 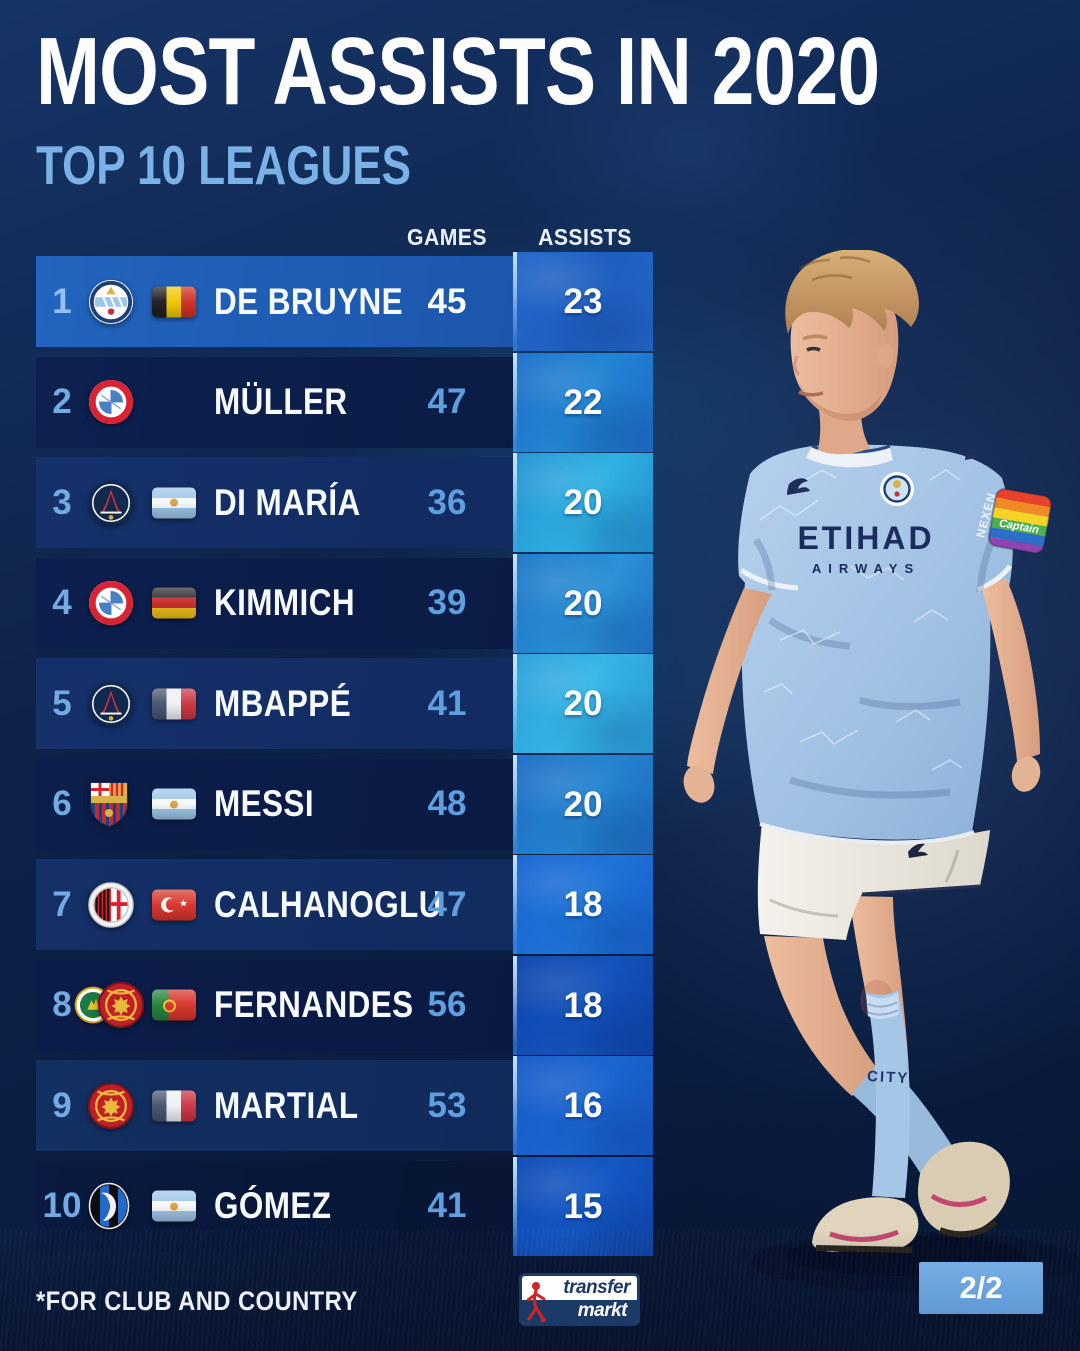 I want to click on flag-belgium-icon, so click(x=174, y=301).